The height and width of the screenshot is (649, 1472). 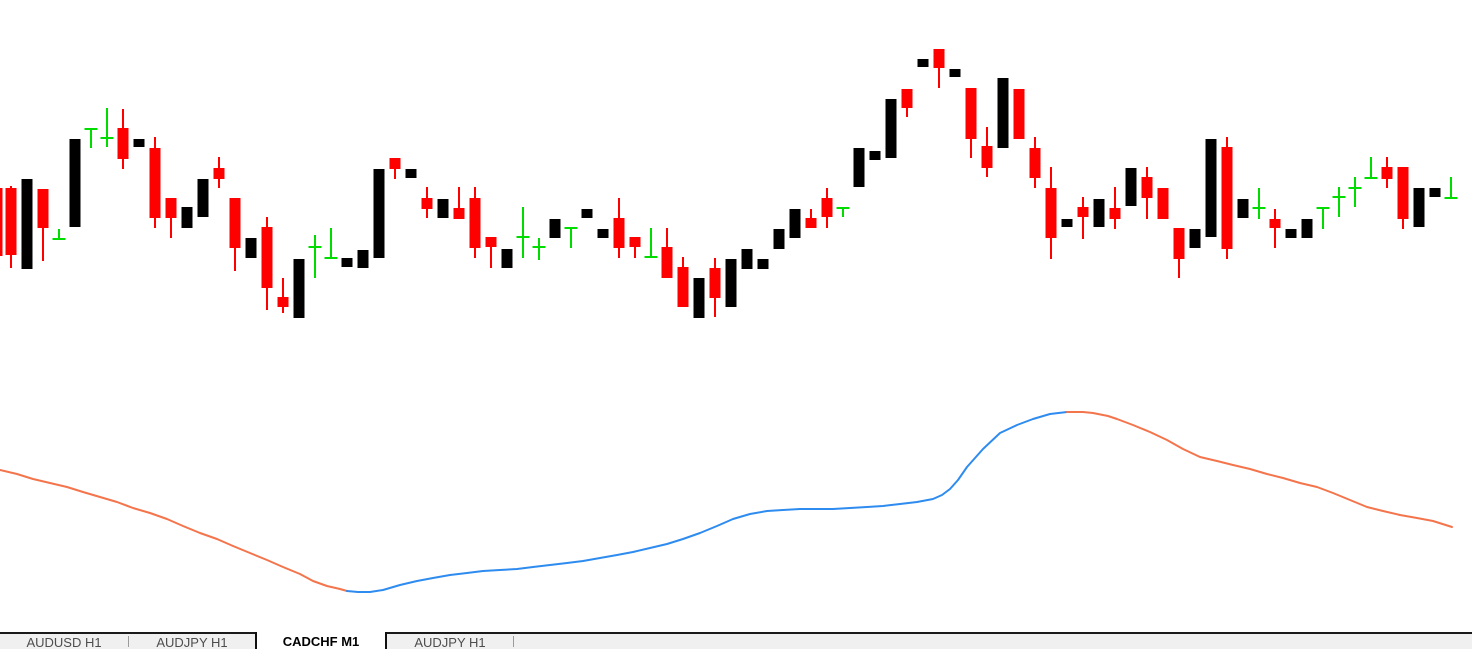 What do you see at coordinates (707, 502) in the screenshot?
I see `ma-line-segment-up` at bounding box center [707, 502].